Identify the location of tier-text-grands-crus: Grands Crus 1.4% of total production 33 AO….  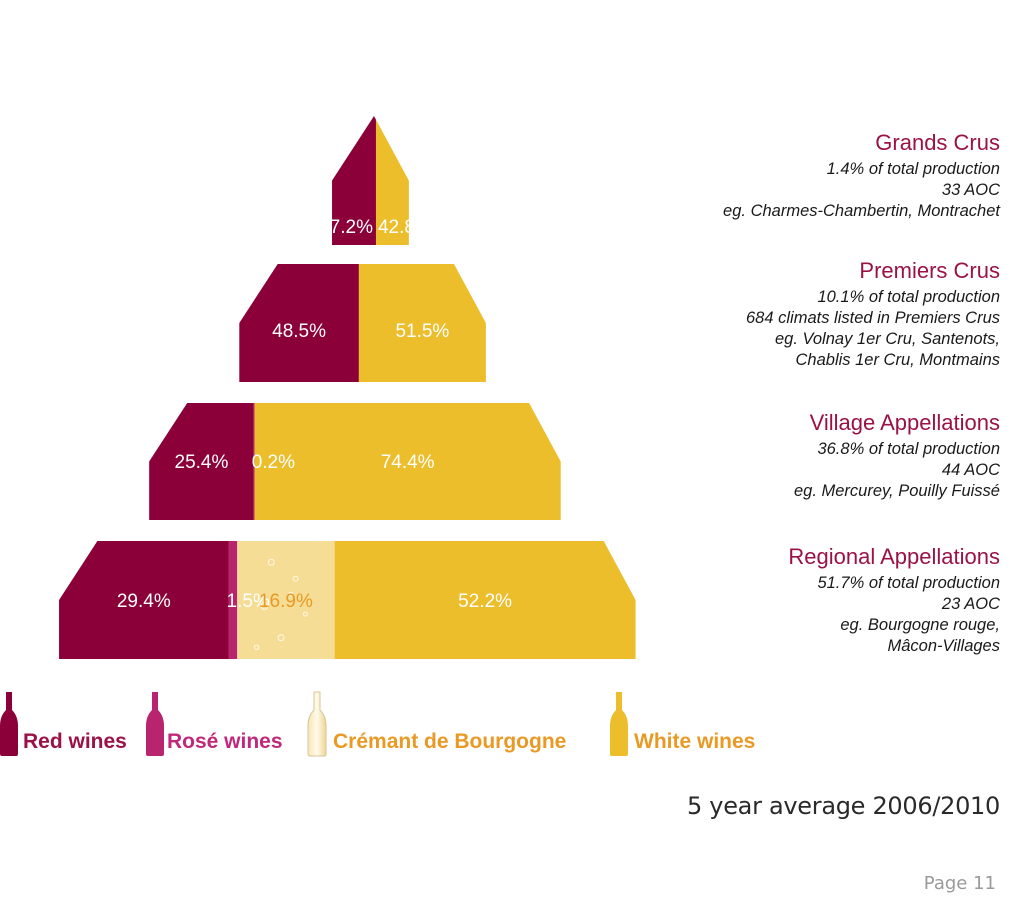
(862, 175).